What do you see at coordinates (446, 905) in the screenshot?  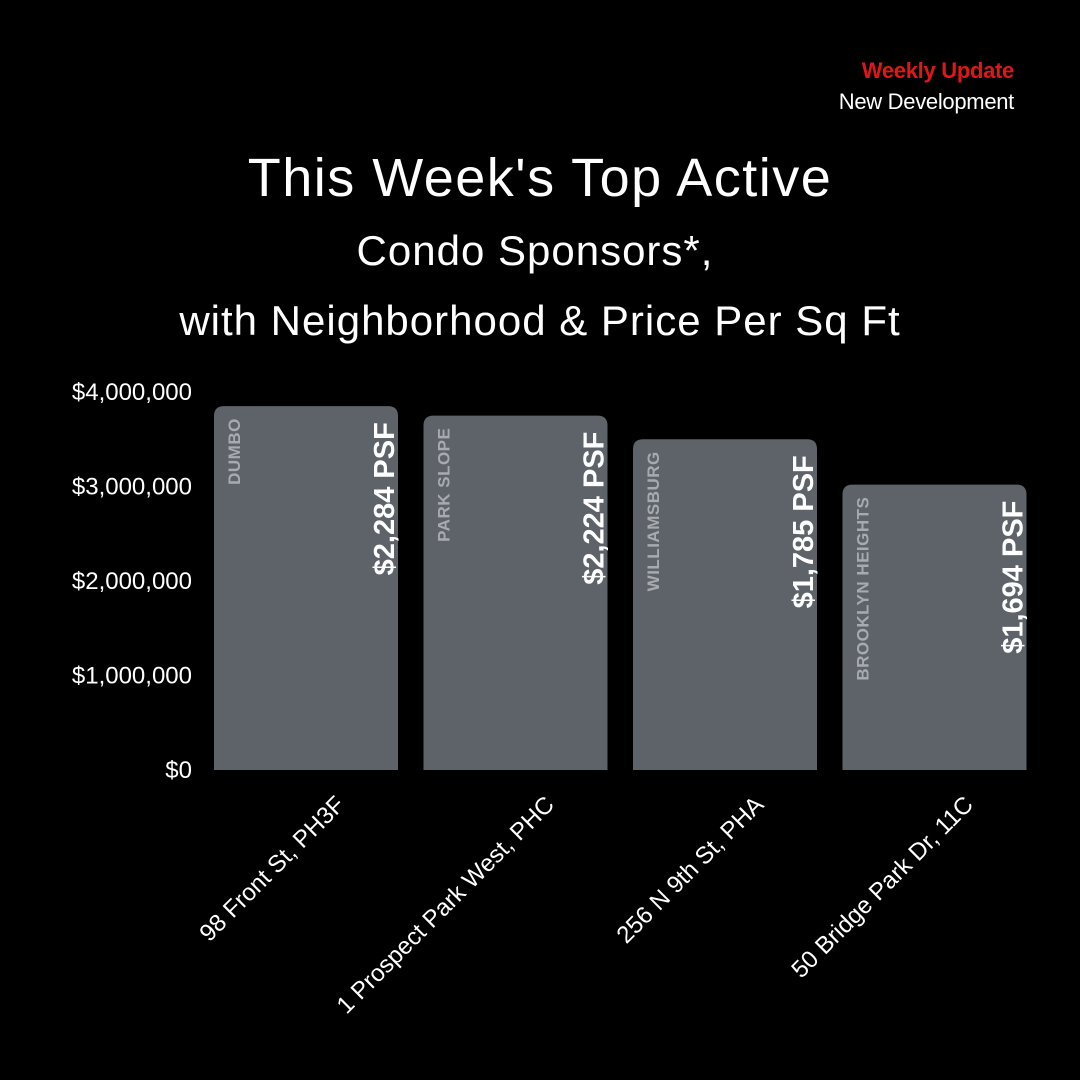 I see `x-tick-label: 1 Prospect Park West, PHC` at bounding box center [446, 905].